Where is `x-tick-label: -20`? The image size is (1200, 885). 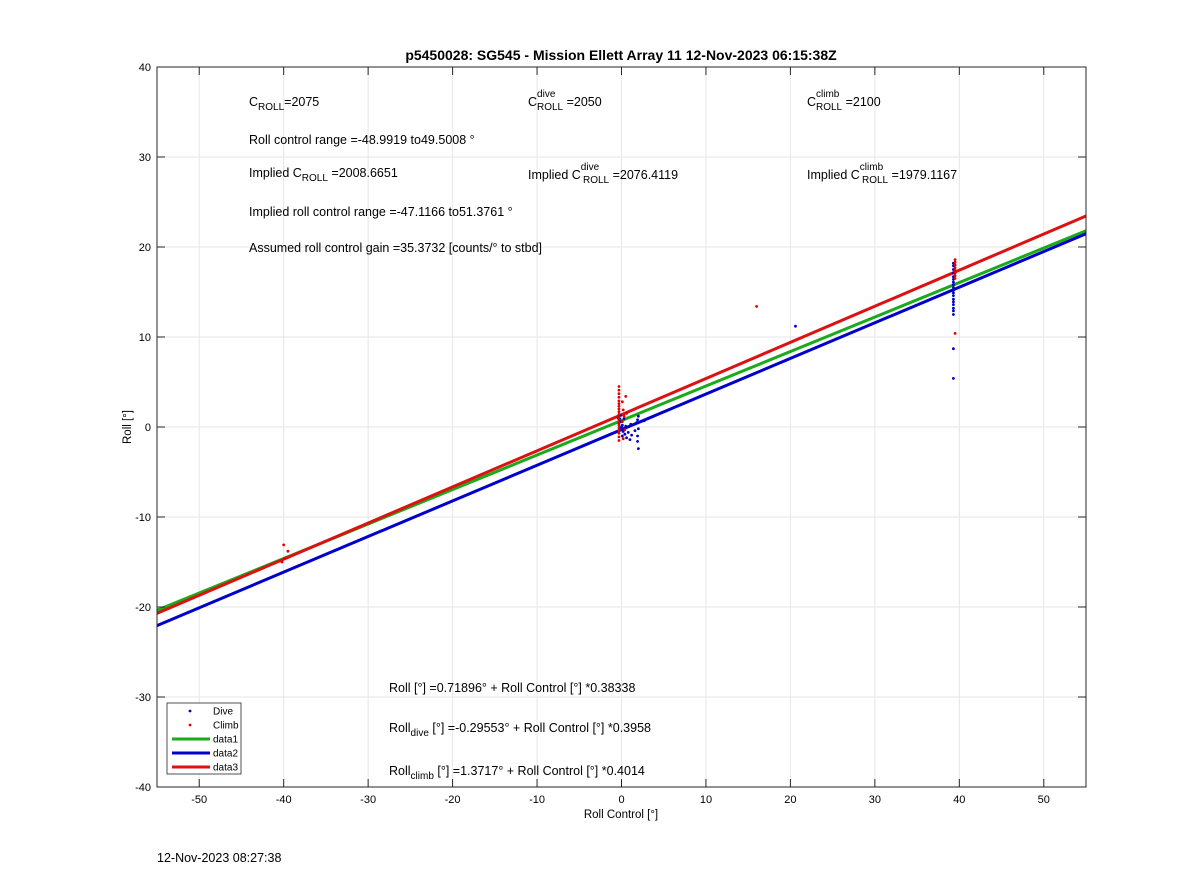
x-tick-label: -20 is located at coordinates (453, 800).